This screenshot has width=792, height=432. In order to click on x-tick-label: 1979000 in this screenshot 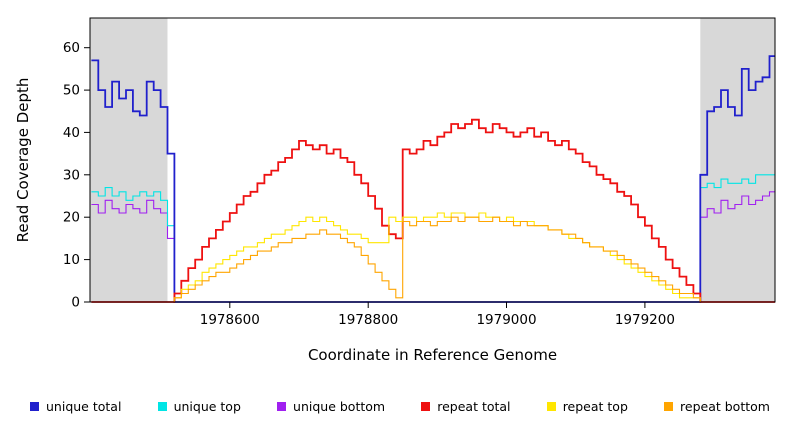, I will do `click(506, 320)`.